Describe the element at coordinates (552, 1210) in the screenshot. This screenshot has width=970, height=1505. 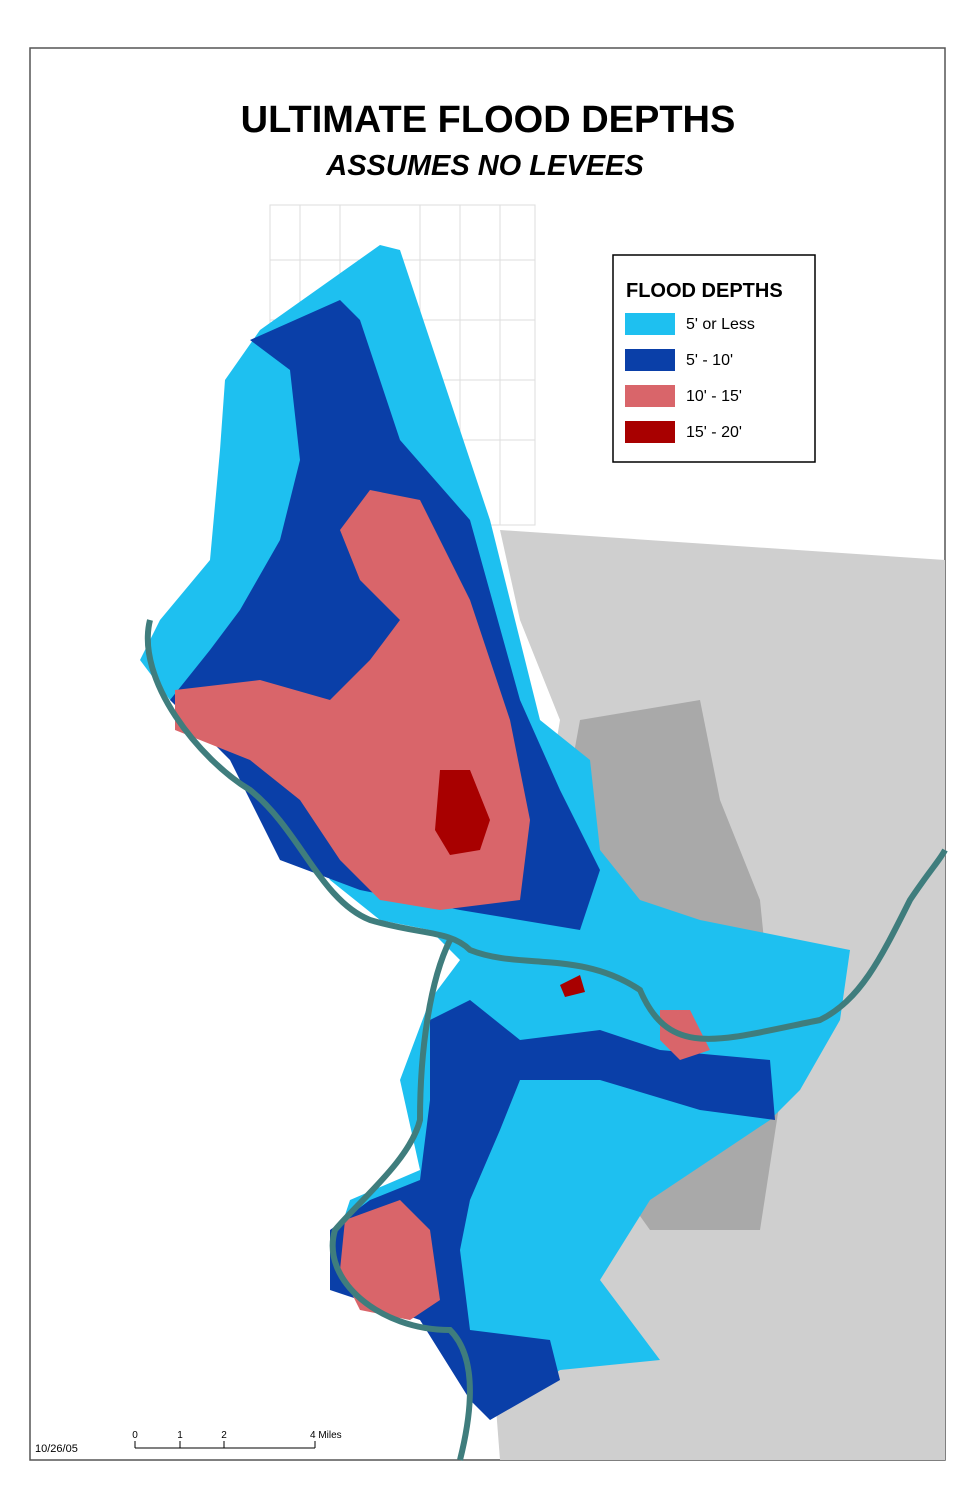
I see `flood-zone-moderate` at that location.